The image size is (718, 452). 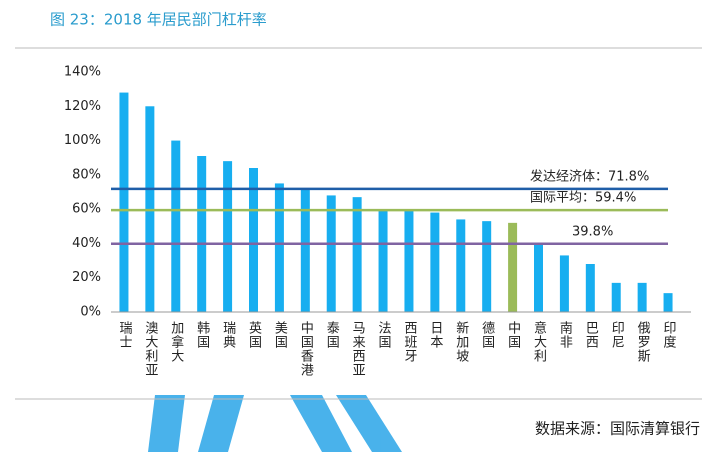 What do you see at coordinates (461, 341) in the screenshot?
I see `x-tick-label: 新加坡` at bounding box center [461, 341].